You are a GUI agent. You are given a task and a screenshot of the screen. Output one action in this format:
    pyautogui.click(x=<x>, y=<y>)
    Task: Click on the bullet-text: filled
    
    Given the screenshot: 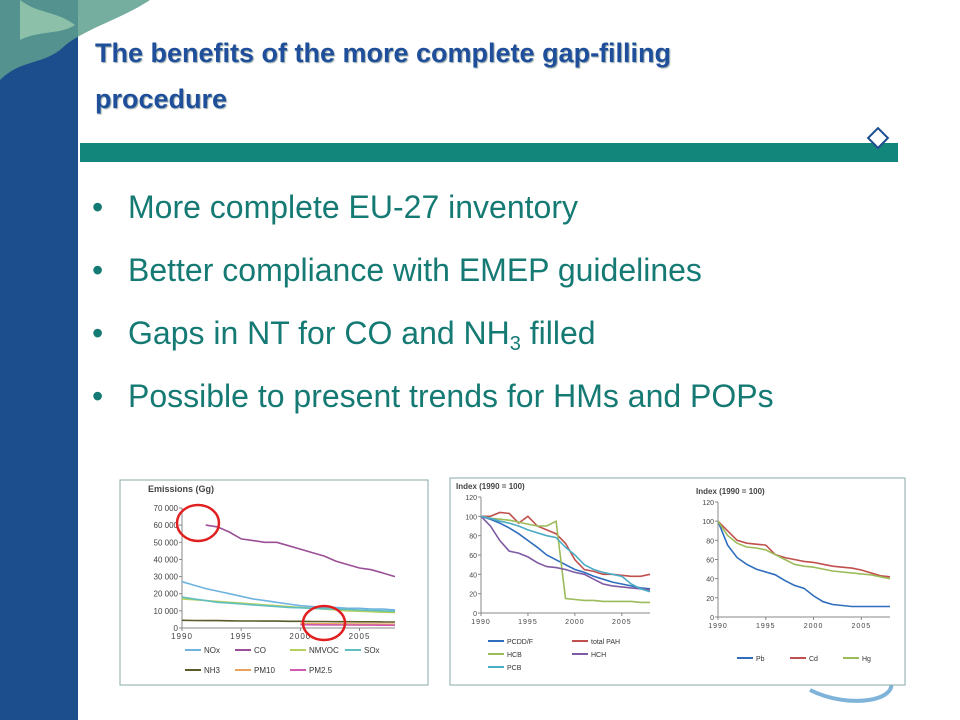 What is the action you would take?
    pyautogui.click(x=558, y=333)
    